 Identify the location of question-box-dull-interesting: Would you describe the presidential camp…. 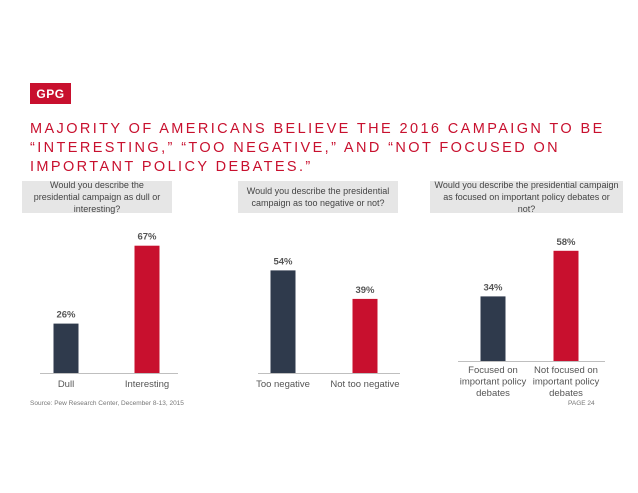
(97, 197).